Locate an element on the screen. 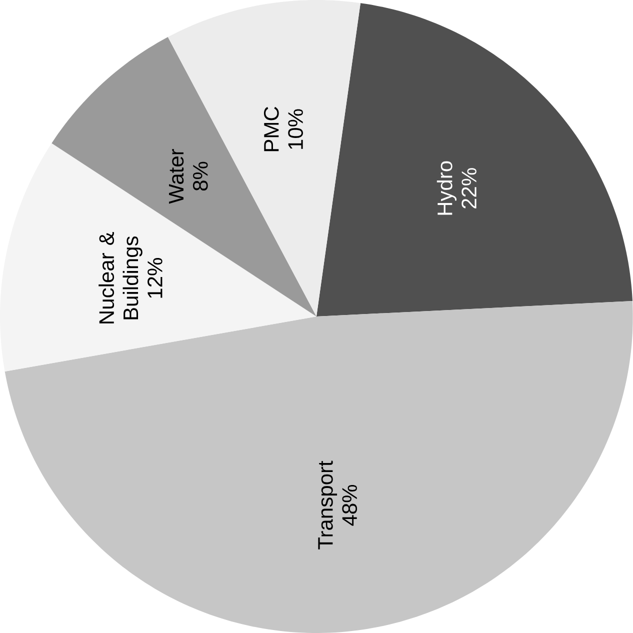 Image resolution: width=633 pixels, height=633 pixels. data-label: 10% is located at coordinates (296, 129).